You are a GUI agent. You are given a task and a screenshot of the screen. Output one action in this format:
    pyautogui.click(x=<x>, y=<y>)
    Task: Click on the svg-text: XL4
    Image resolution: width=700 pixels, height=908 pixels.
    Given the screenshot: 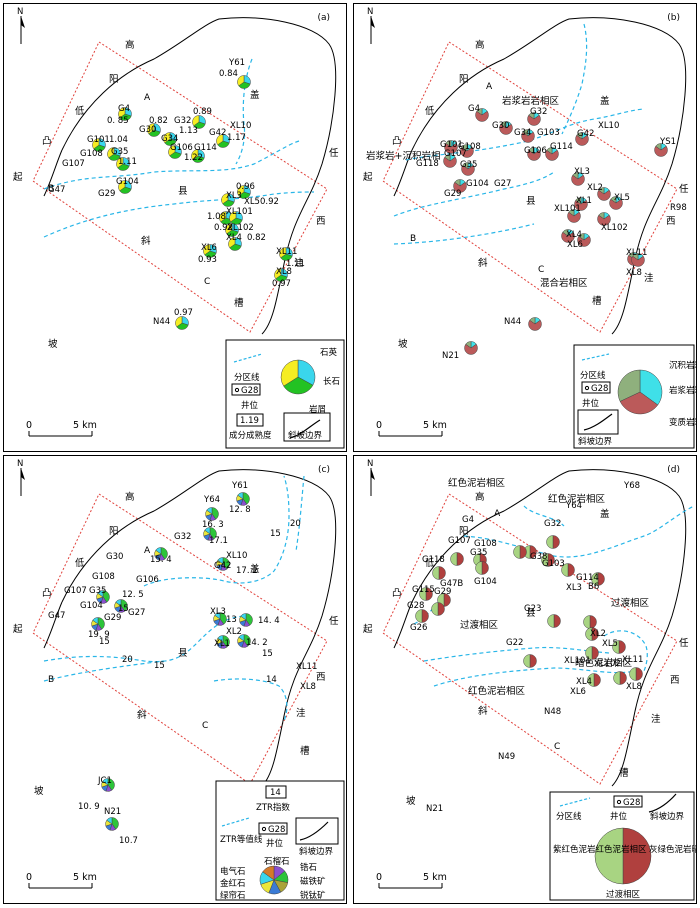 What is the action you would take?
    pyautogui.click(x=234, y=238)
    